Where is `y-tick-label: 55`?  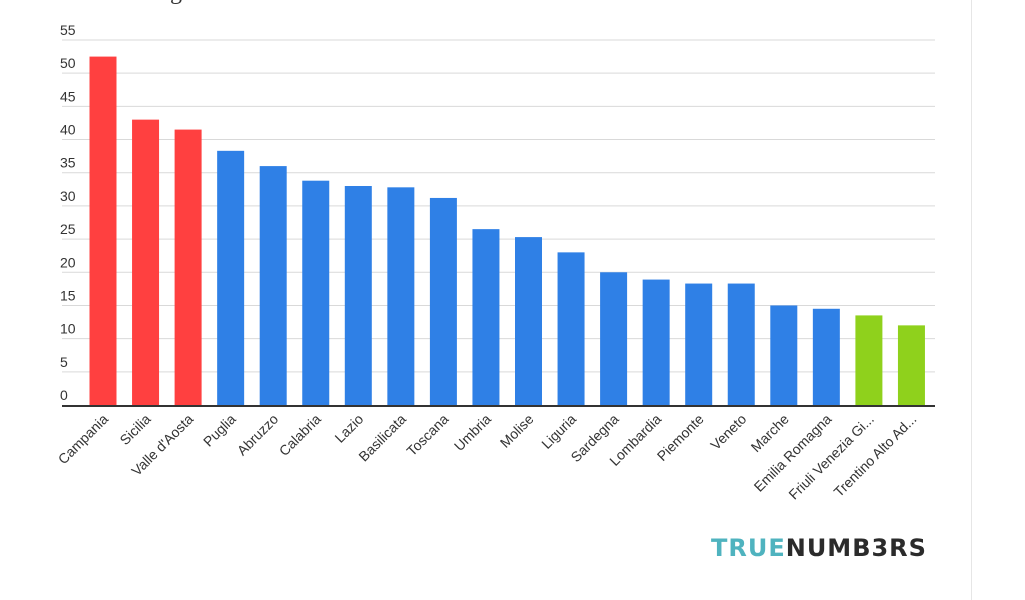 y-tick-label: 55 is located at coordinates (68, 30).